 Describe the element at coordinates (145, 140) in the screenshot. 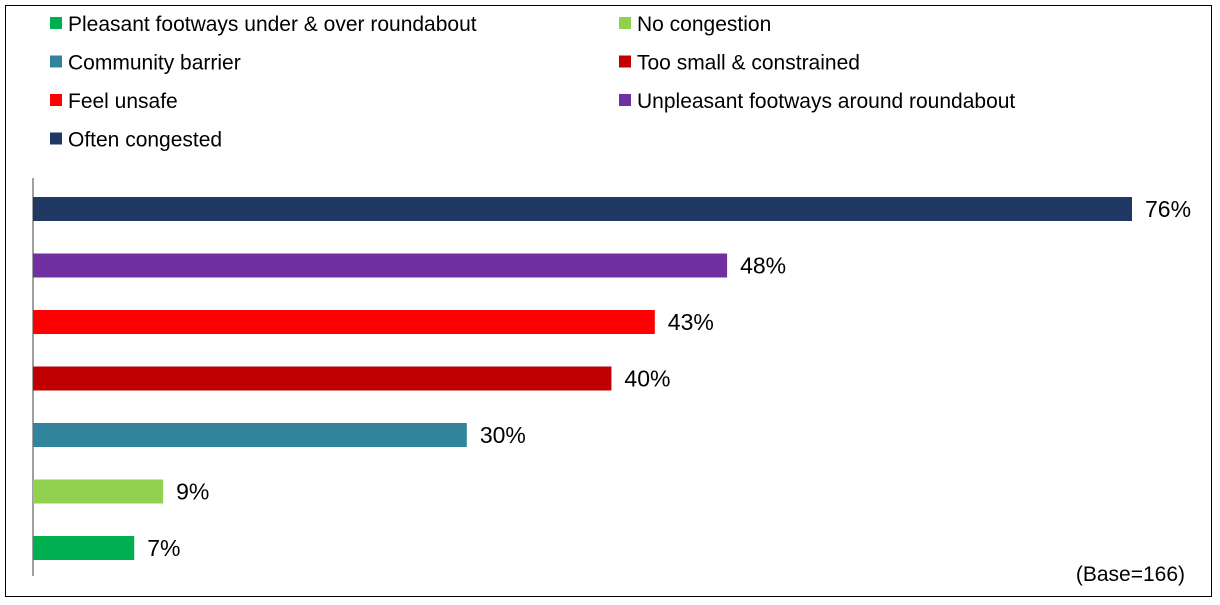

I see `legend-label: Often congested` at that location.